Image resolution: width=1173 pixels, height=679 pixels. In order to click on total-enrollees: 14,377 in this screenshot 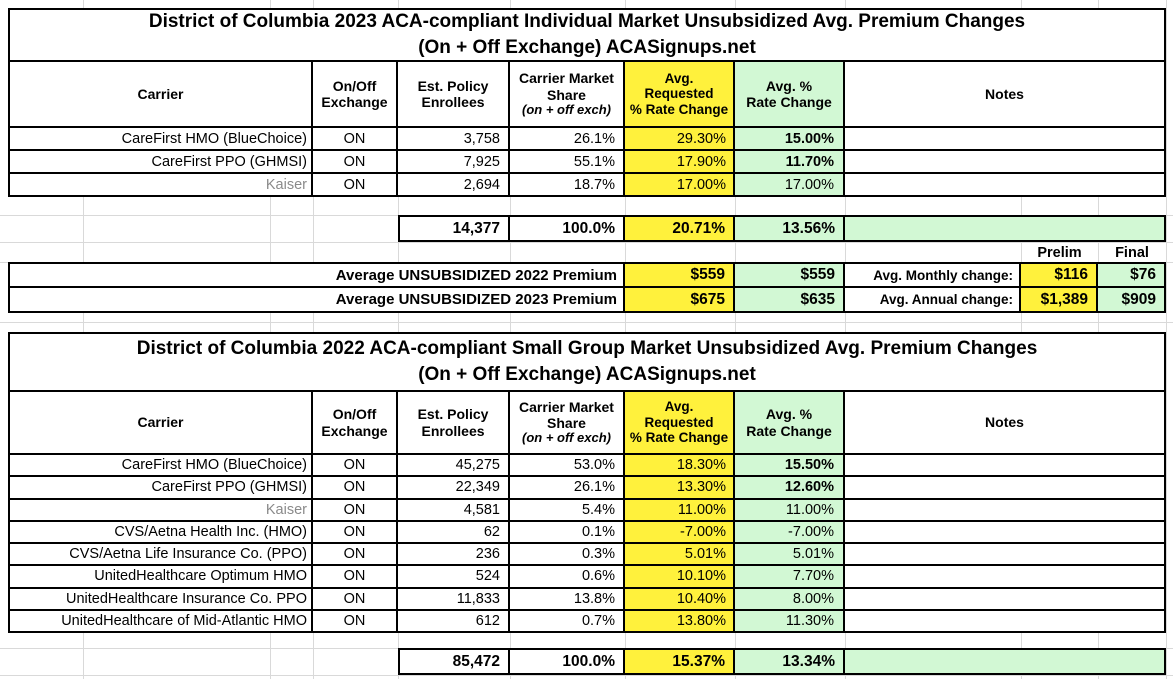, I will do `click(455, 228)`.